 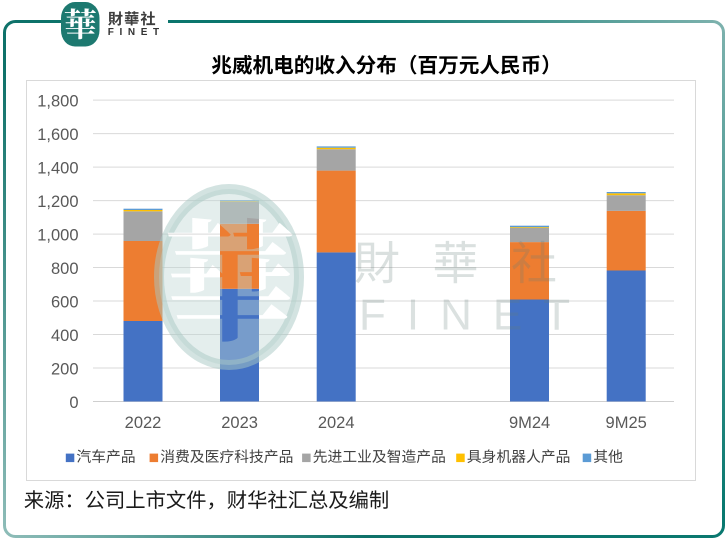 What do you see at coordinates (529, 423) in the screenshot?
I see `svg-text: 9M24` at bounding box center [529, 423].